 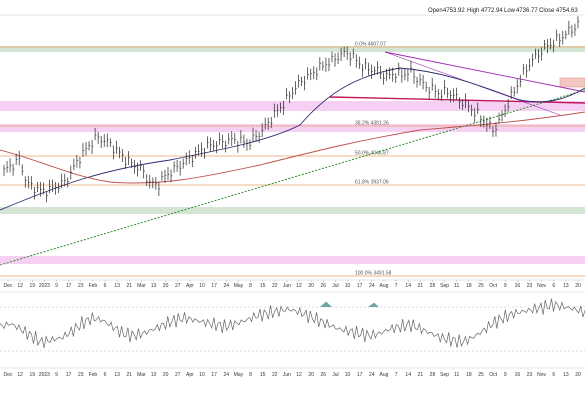 What do you see at coordinates (481, 286) in the screenshot?
I see `x-tick-label-39: 25` at bounding box center [481, 286].